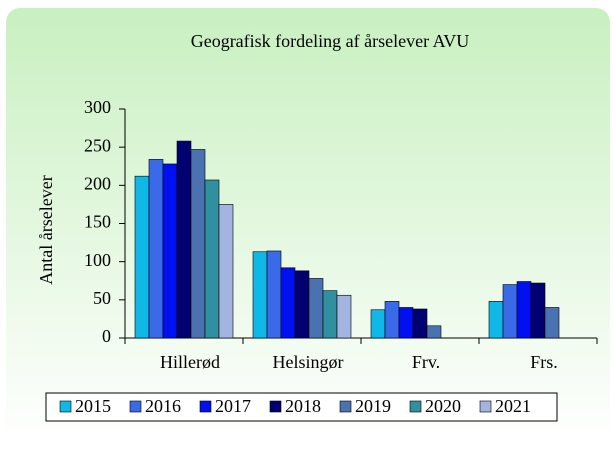 The height and width of the screenshot is (455, 613). I want to click on legend-label: 2019, so click(373, 406).